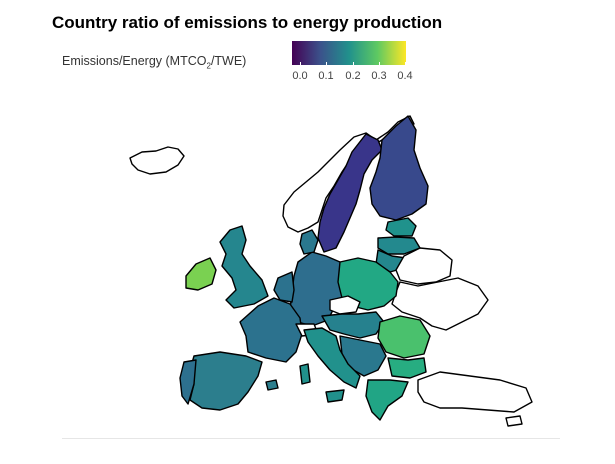 The height and width of the screenshot is (464, 615). I want to click on legend-tick-label: 0.2, so click(353, 76).